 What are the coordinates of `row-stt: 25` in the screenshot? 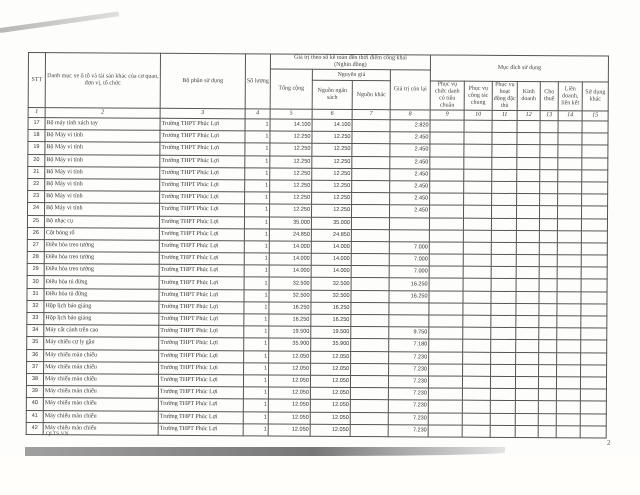 It's located at (36, 221).